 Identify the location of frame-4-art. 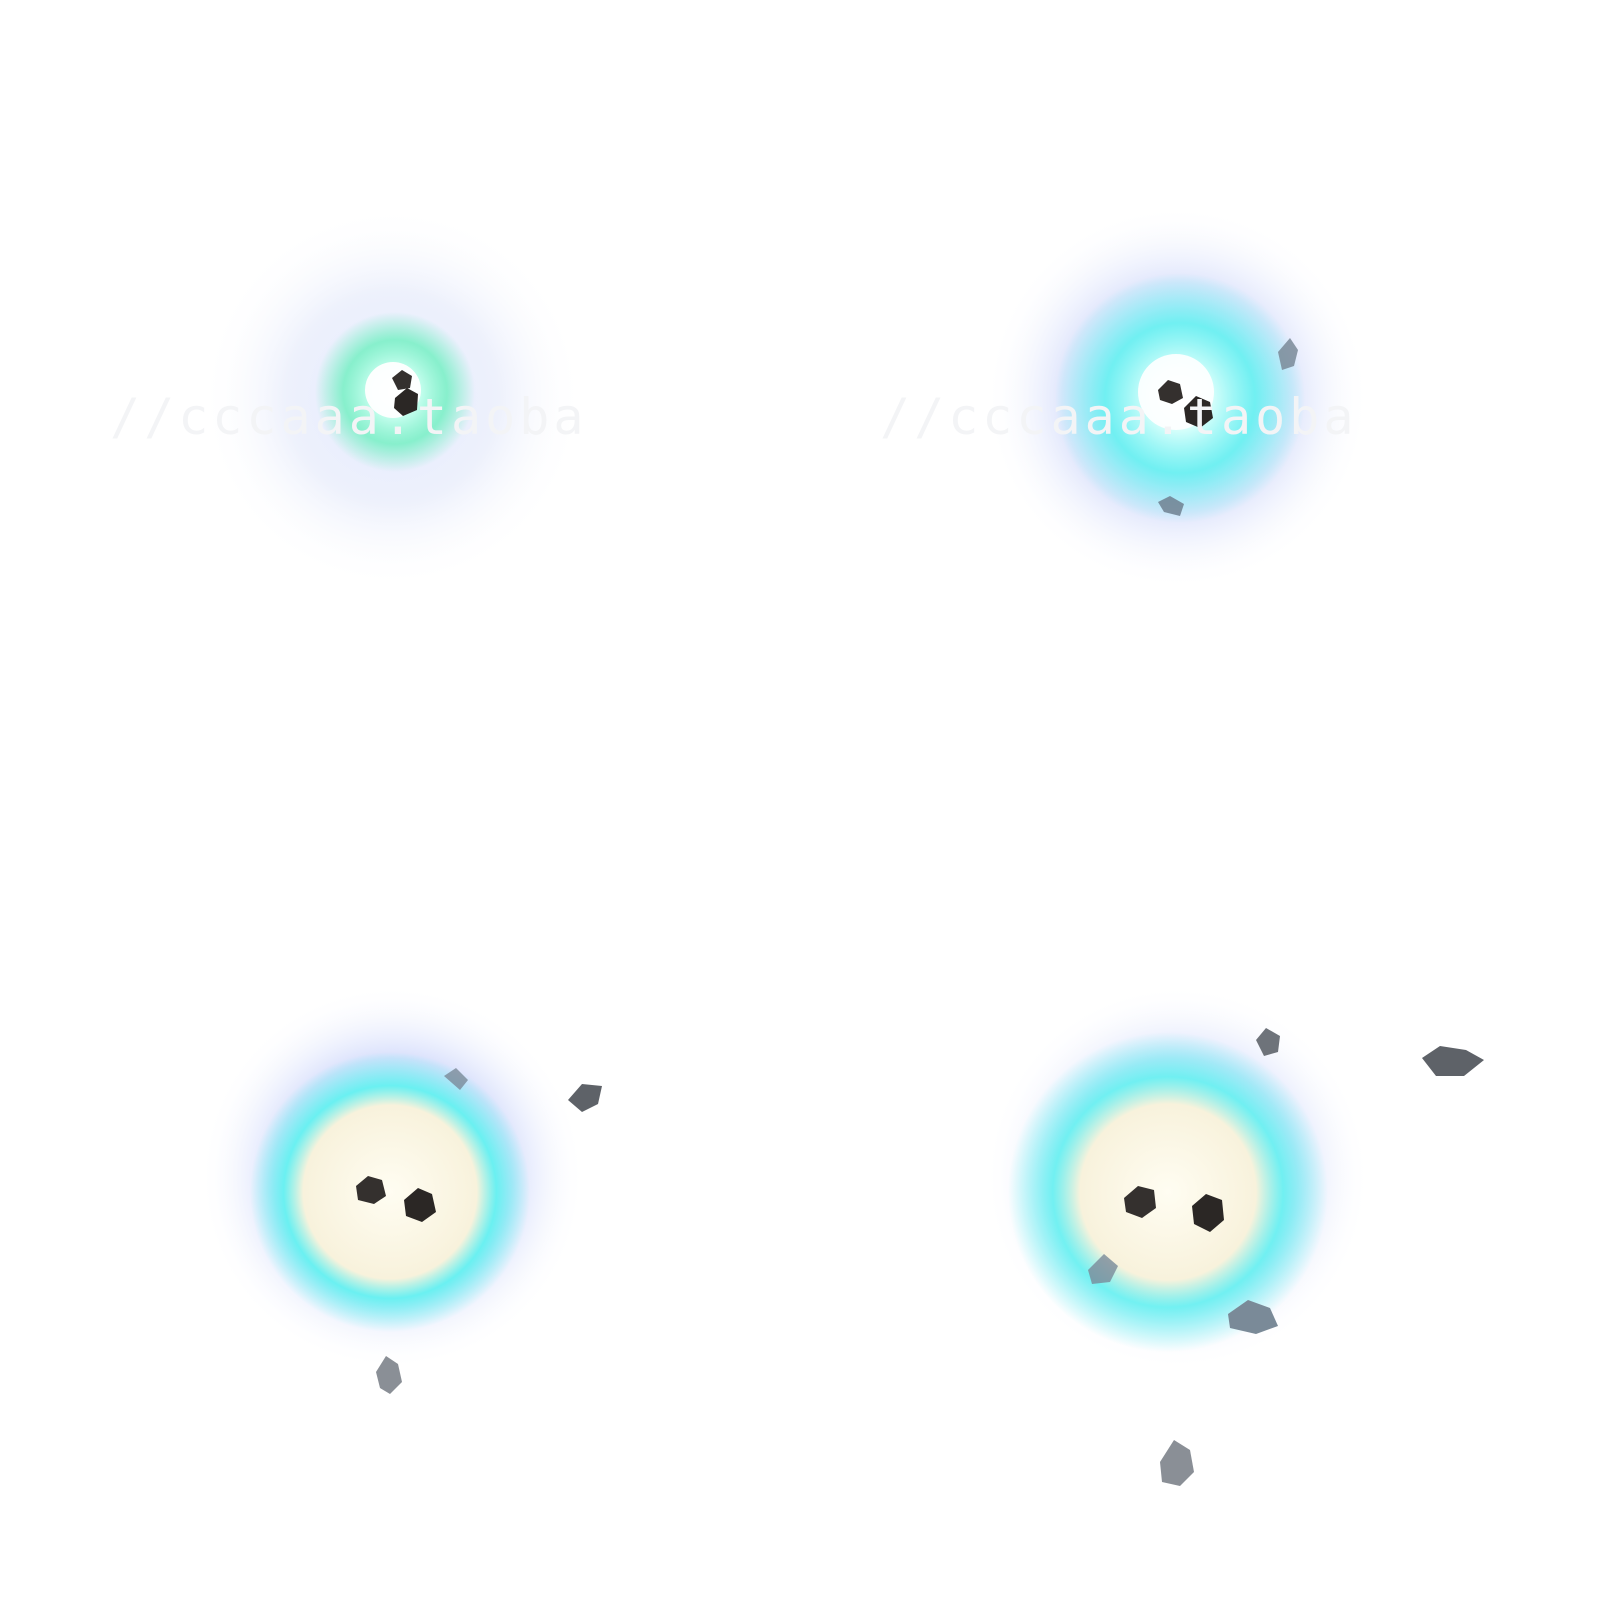
(1234, 1235).